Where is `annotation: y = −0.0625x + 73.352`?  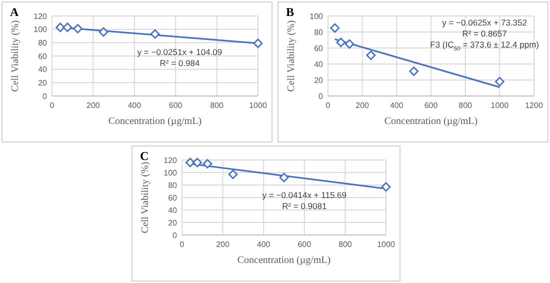
annotation: y = −0.0625x + 73.352 is located at coordinates (485, 22).